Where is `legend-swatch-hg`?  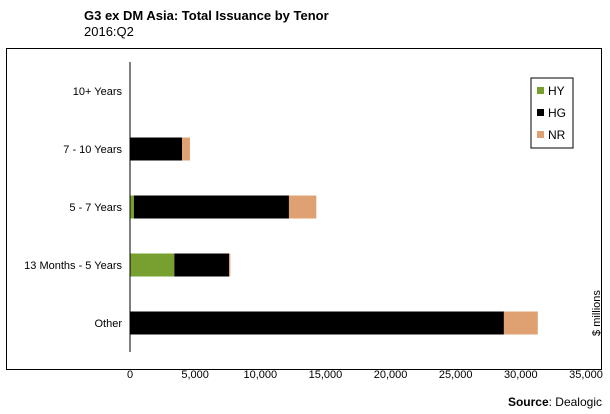
legend-swatch-hg is located at coordinates (540, 112).